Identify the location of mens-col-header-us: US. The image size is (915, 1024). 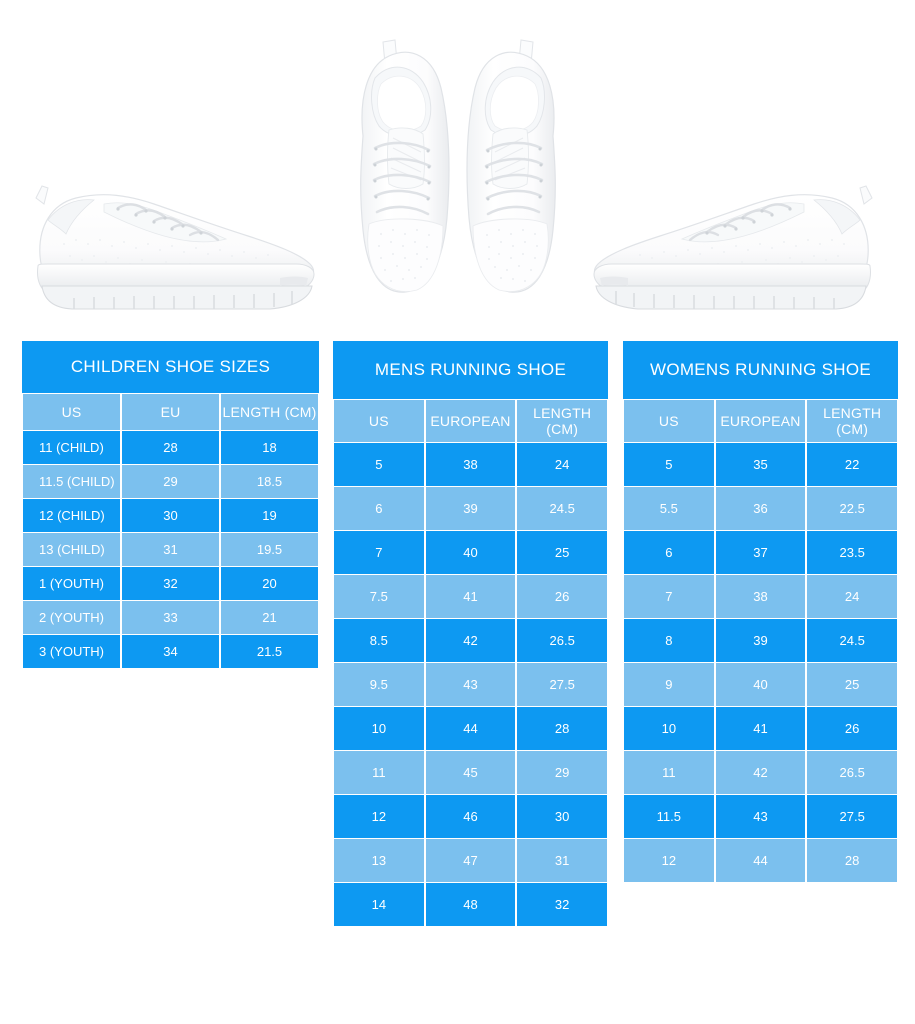
(379, 421).